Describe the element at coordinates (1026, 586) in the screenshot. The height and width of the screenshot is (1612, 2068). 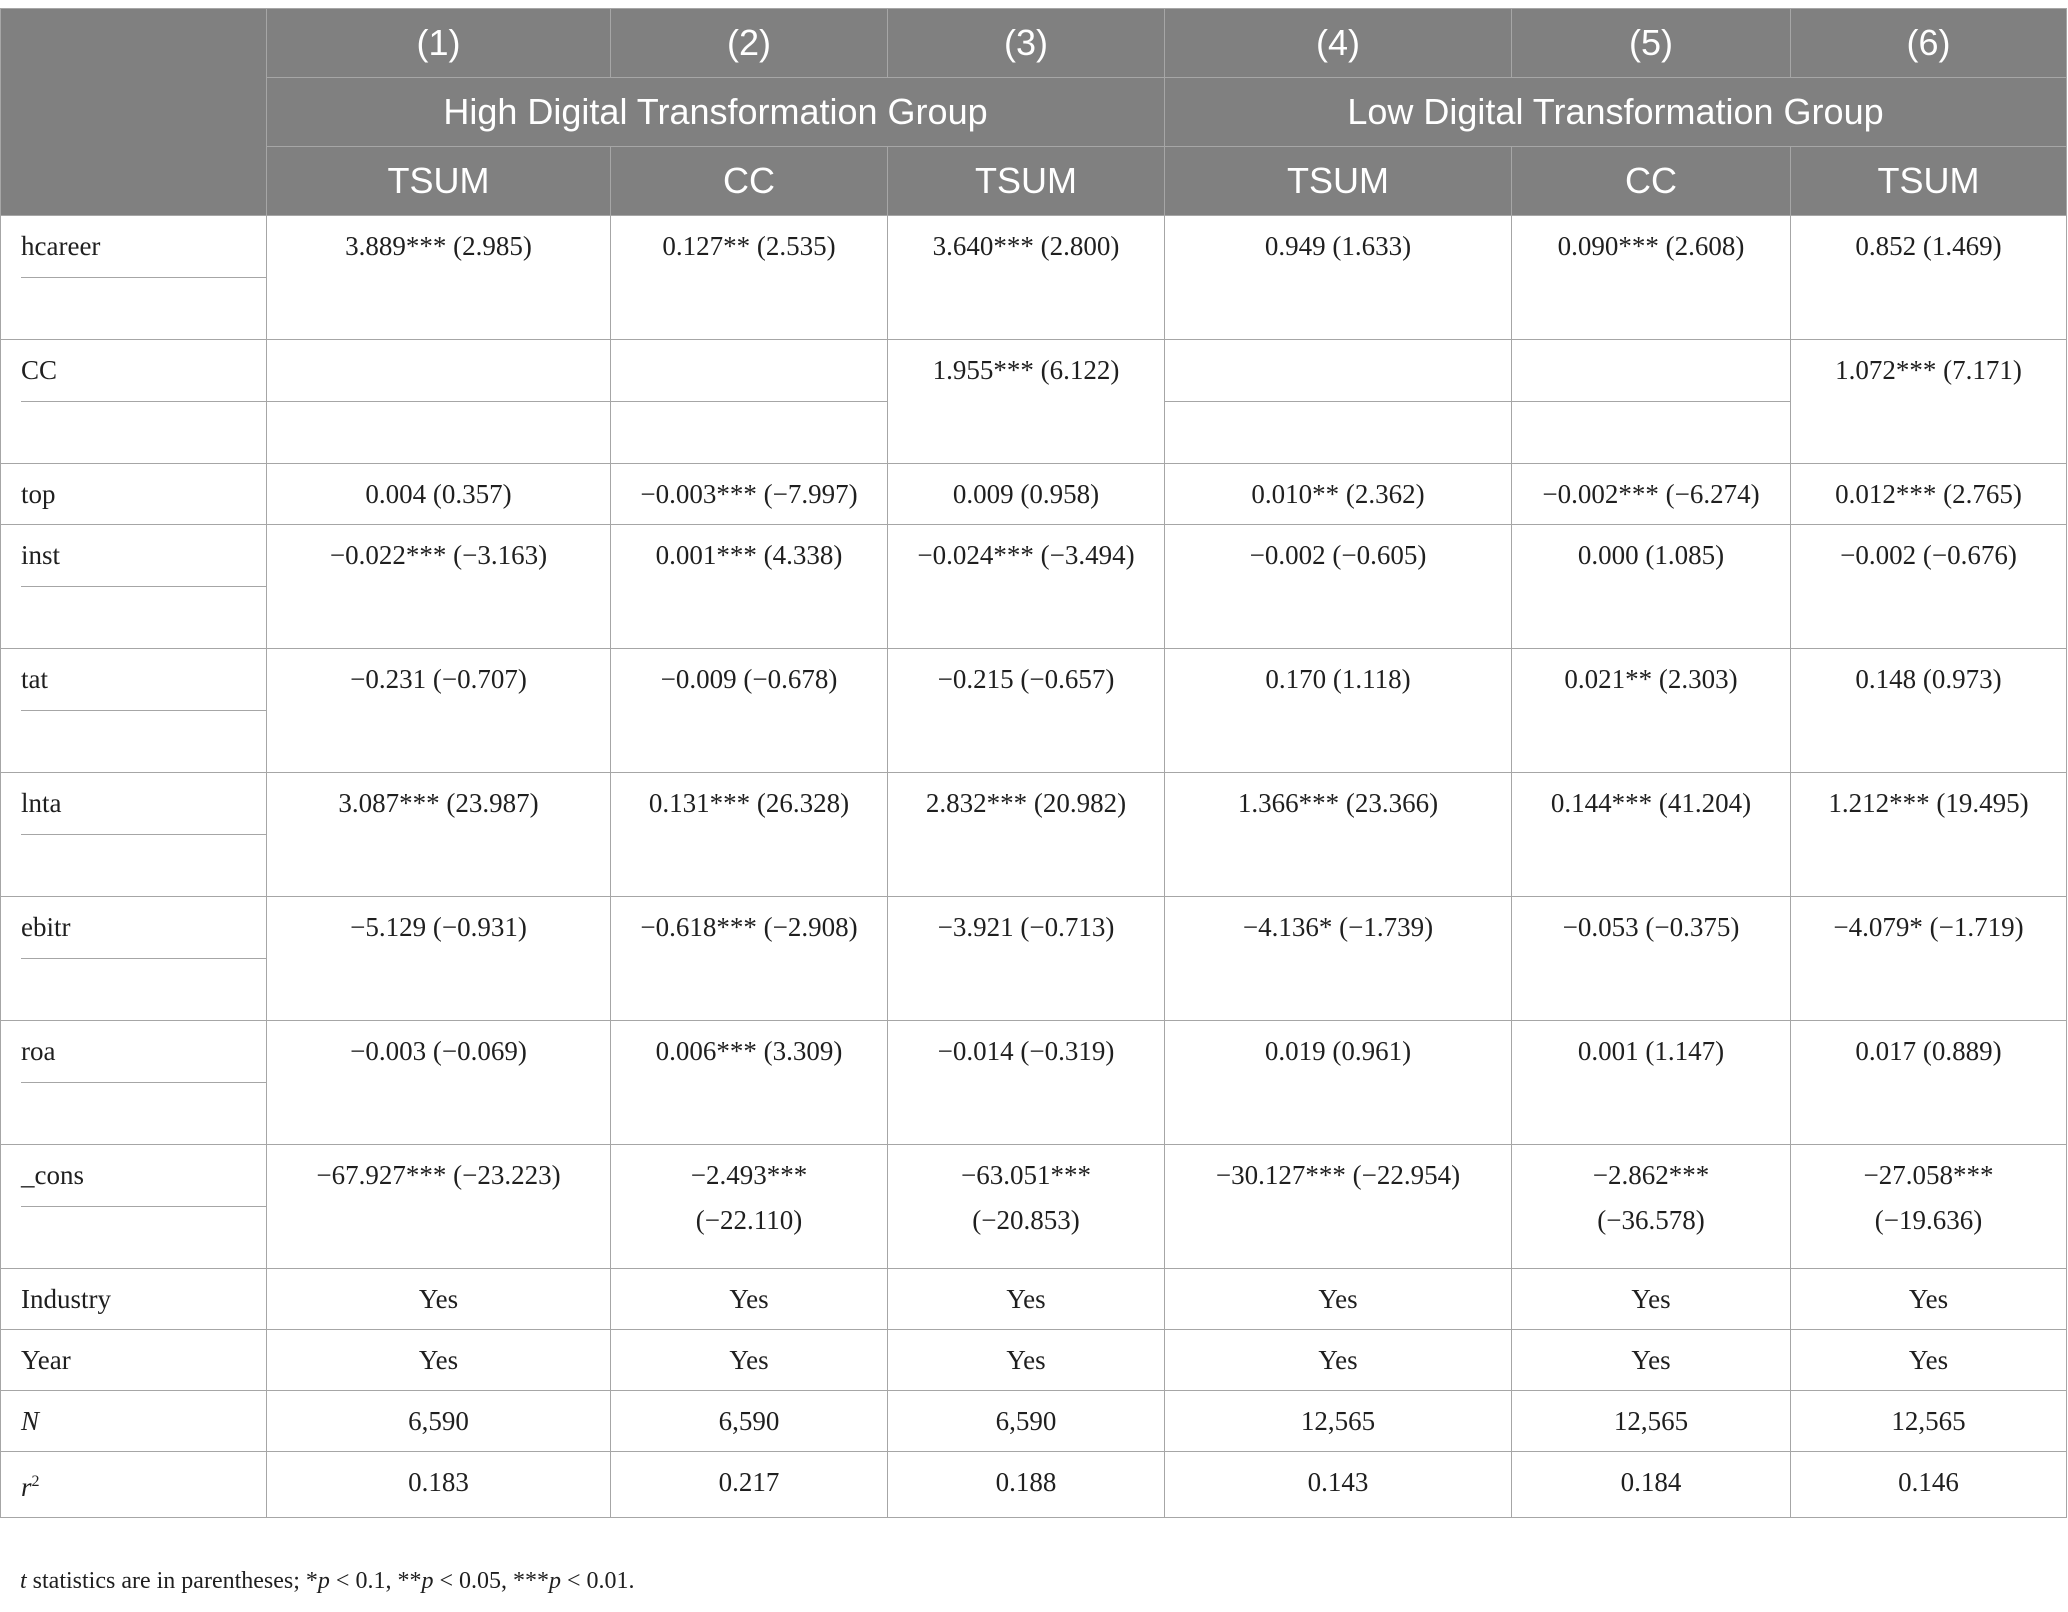
I see `table-cell: −0.024*** (−3.494)` at that location.